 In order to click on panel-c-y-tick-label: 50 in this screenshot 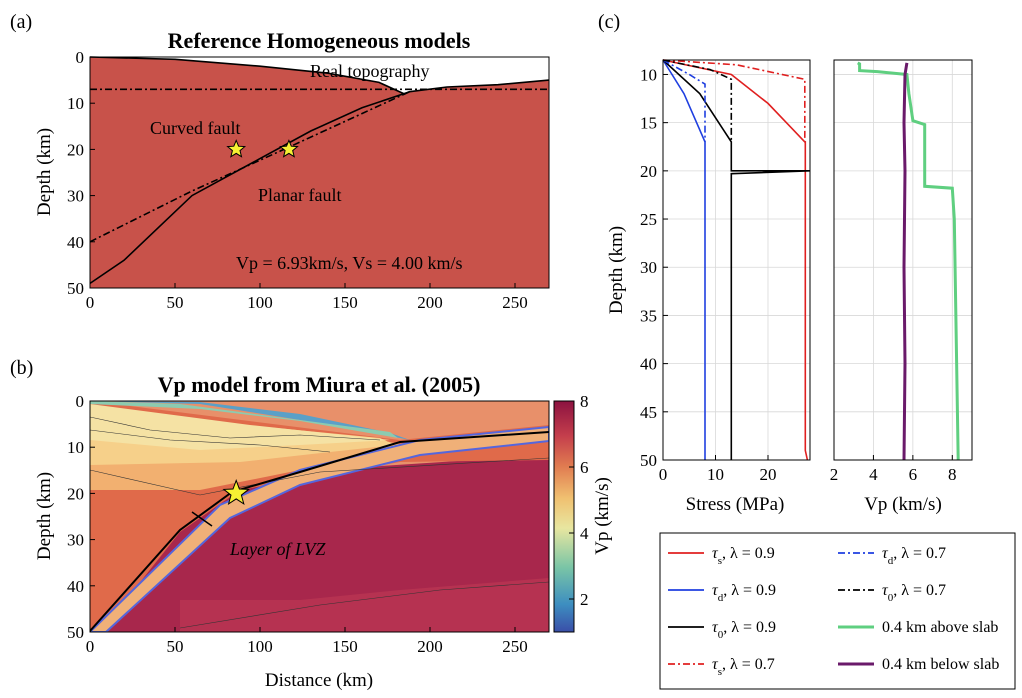, I will do `click(648, 460)`.